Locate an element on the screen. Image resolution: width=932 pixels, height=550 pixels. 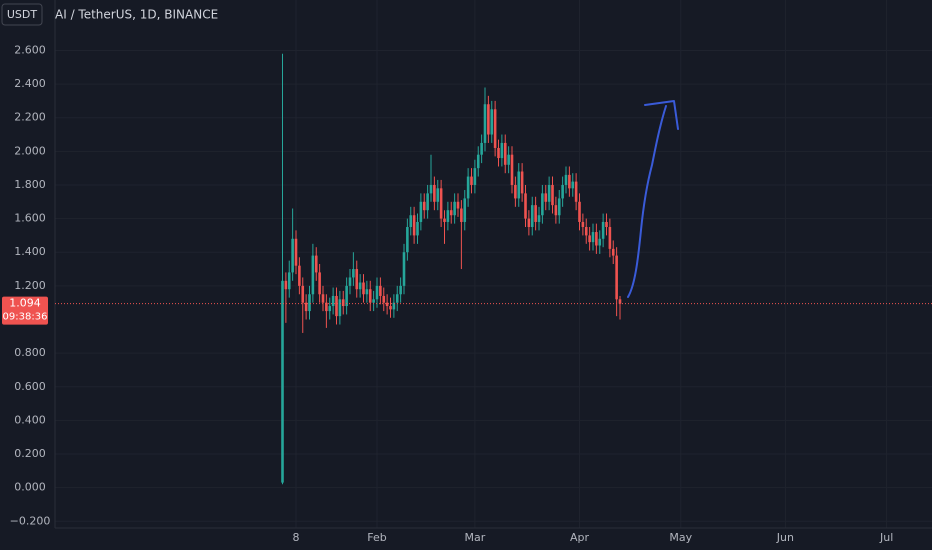
drawn-arrow is located at coordinates (647, 201).